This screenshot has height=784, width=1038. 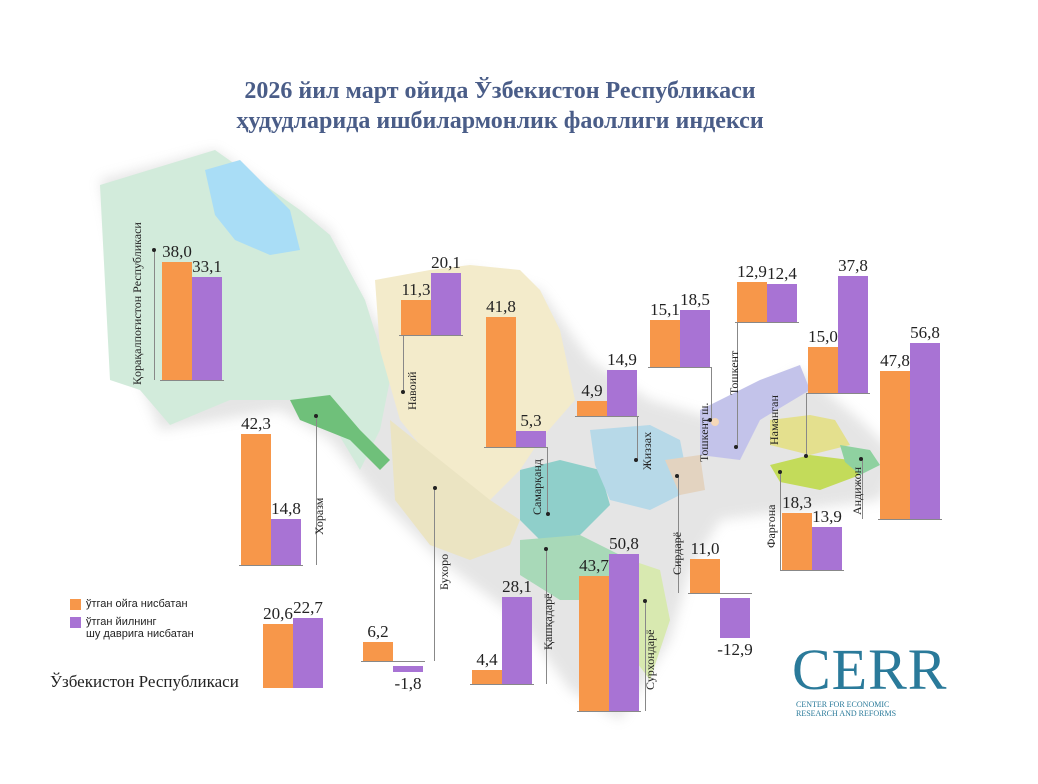 I want to click on value-label: 4,9, so click(x=592, y=390).